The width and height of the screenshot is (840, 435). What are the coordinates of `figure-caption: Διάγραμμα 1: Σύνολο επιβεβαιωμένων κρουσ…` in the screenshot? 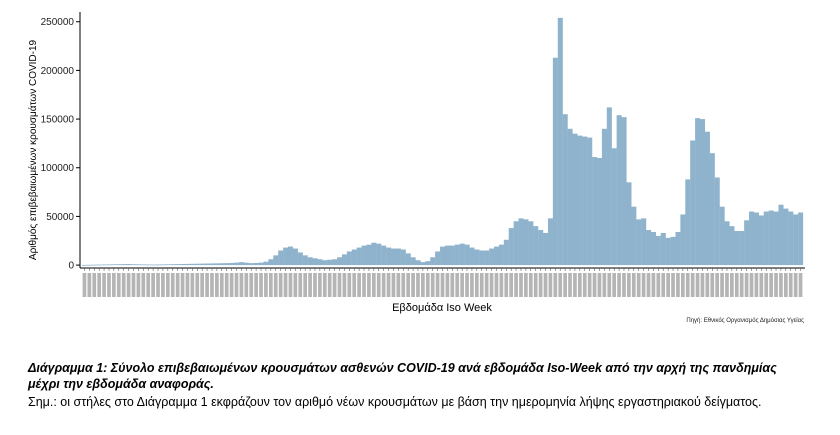 It's located at (418, 385).